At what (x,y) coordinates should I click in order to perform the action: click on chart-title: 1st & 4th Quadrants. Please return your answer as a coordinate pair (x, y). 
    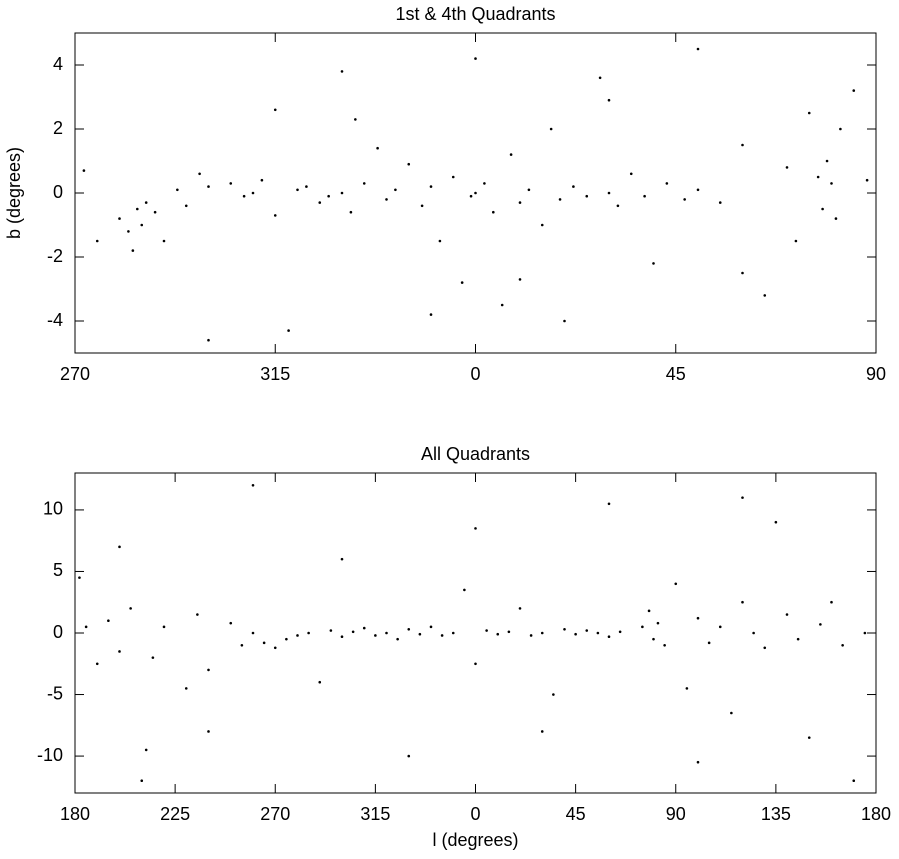
    Looking at the image, I should click on (475, 14).